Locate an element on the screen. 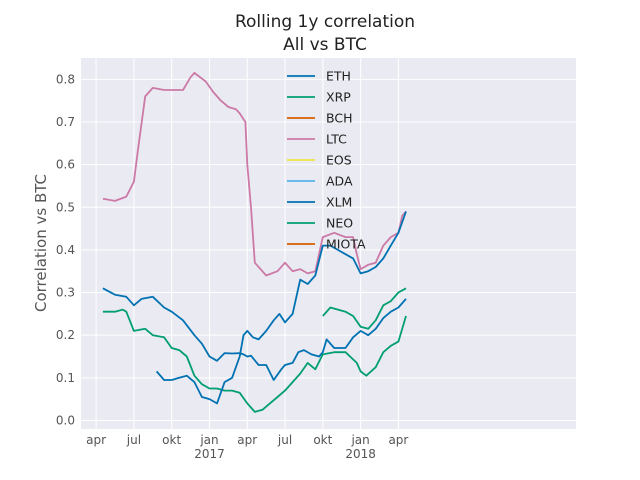 The image size is (640, 480). legend-label-xrp: XRP is located at coordinates (338, 97).